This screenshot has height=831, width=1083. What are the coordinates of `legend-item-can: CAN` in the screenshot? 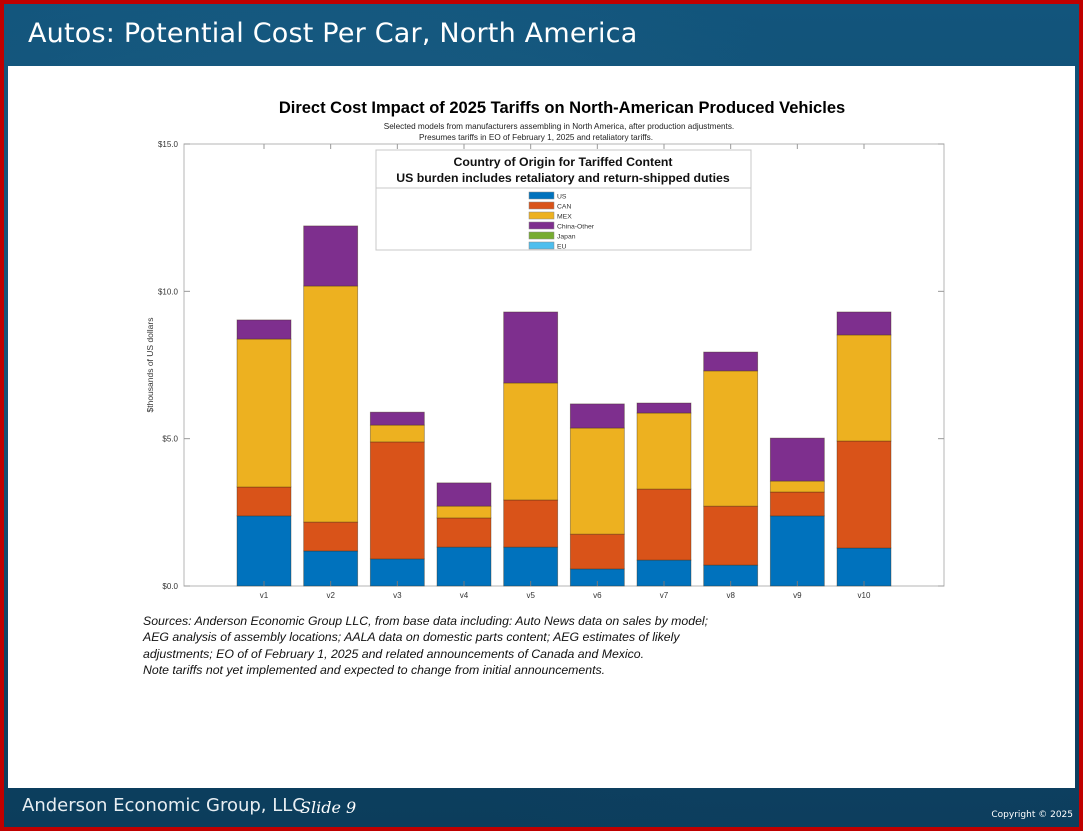 It's located at (549, 206).